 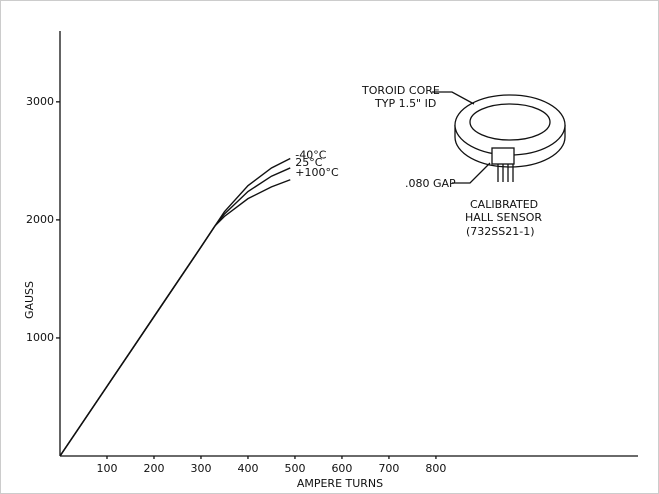 What do you see at coordinates (40, 337) in the screenshot?
I see `y-tick-label: 1000` at bounding box center [40, 337].